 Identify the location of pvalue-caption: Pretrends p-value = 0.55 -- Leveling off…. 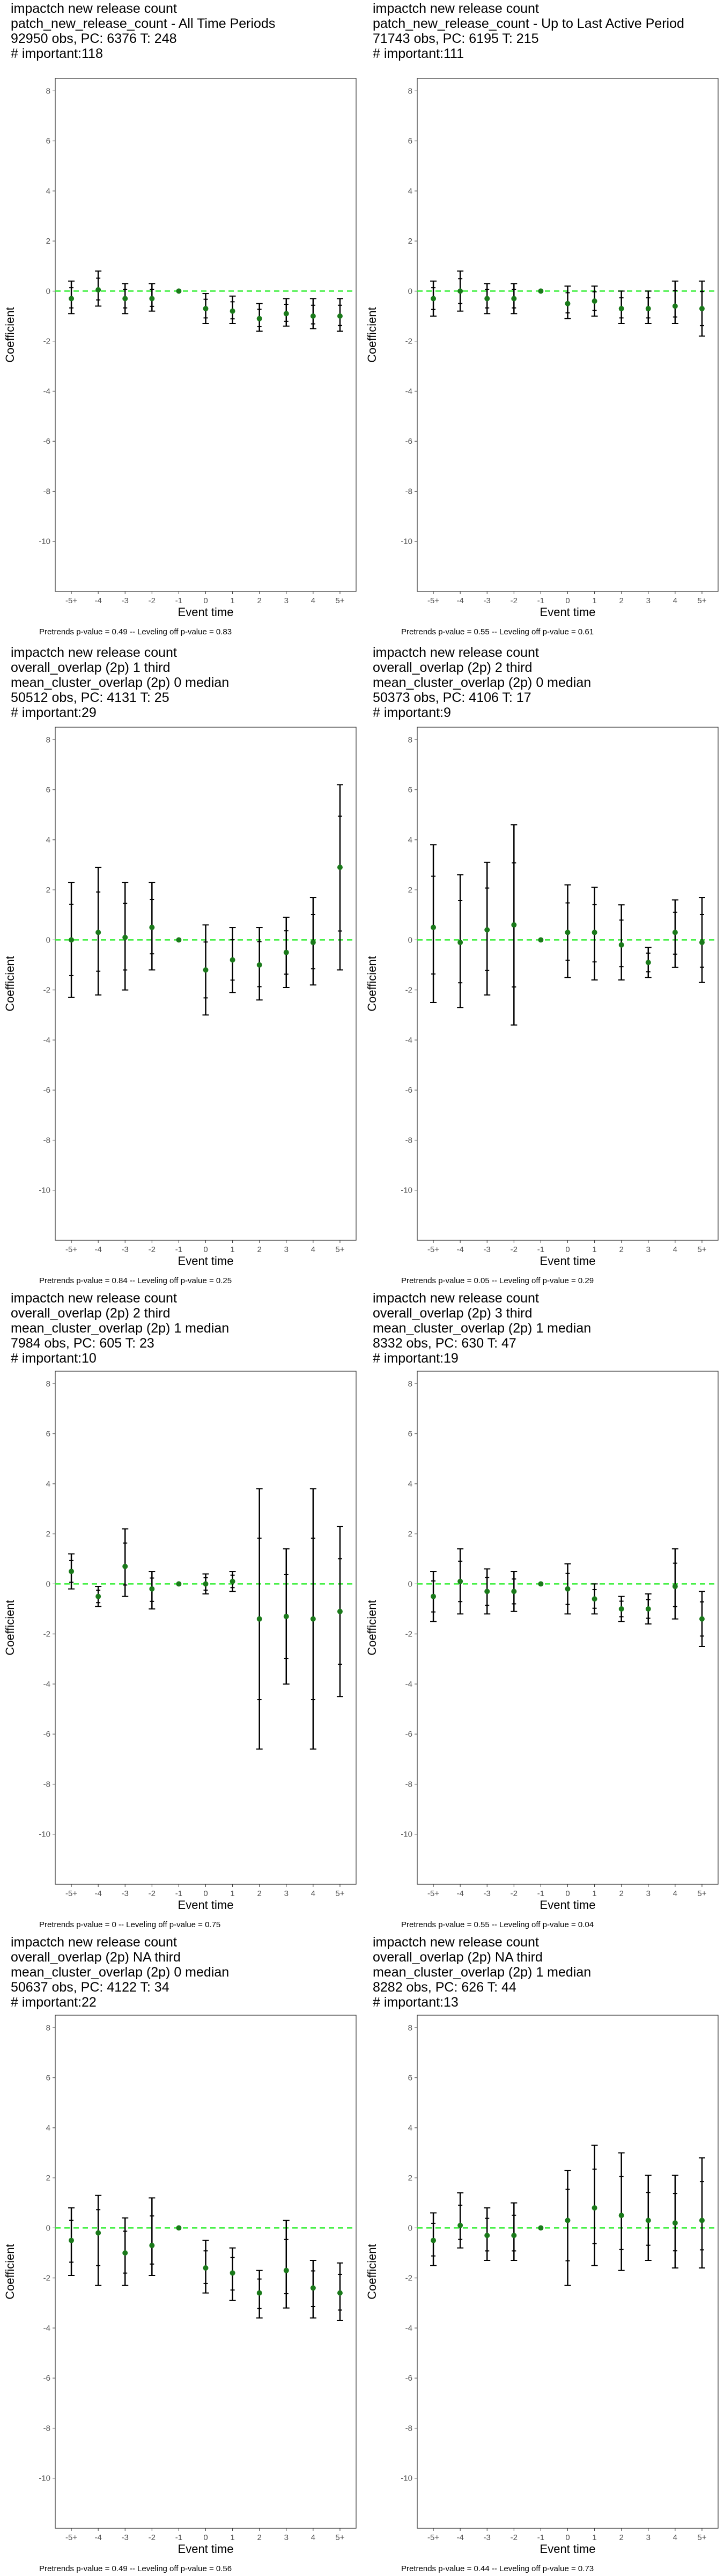
(497, 631).